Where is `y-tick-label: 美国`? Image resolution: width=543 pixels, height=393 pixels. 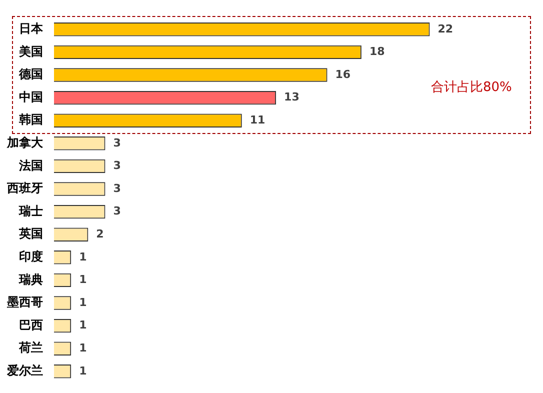 y-tick-label: 美国 is located at coordinates (30, 51).